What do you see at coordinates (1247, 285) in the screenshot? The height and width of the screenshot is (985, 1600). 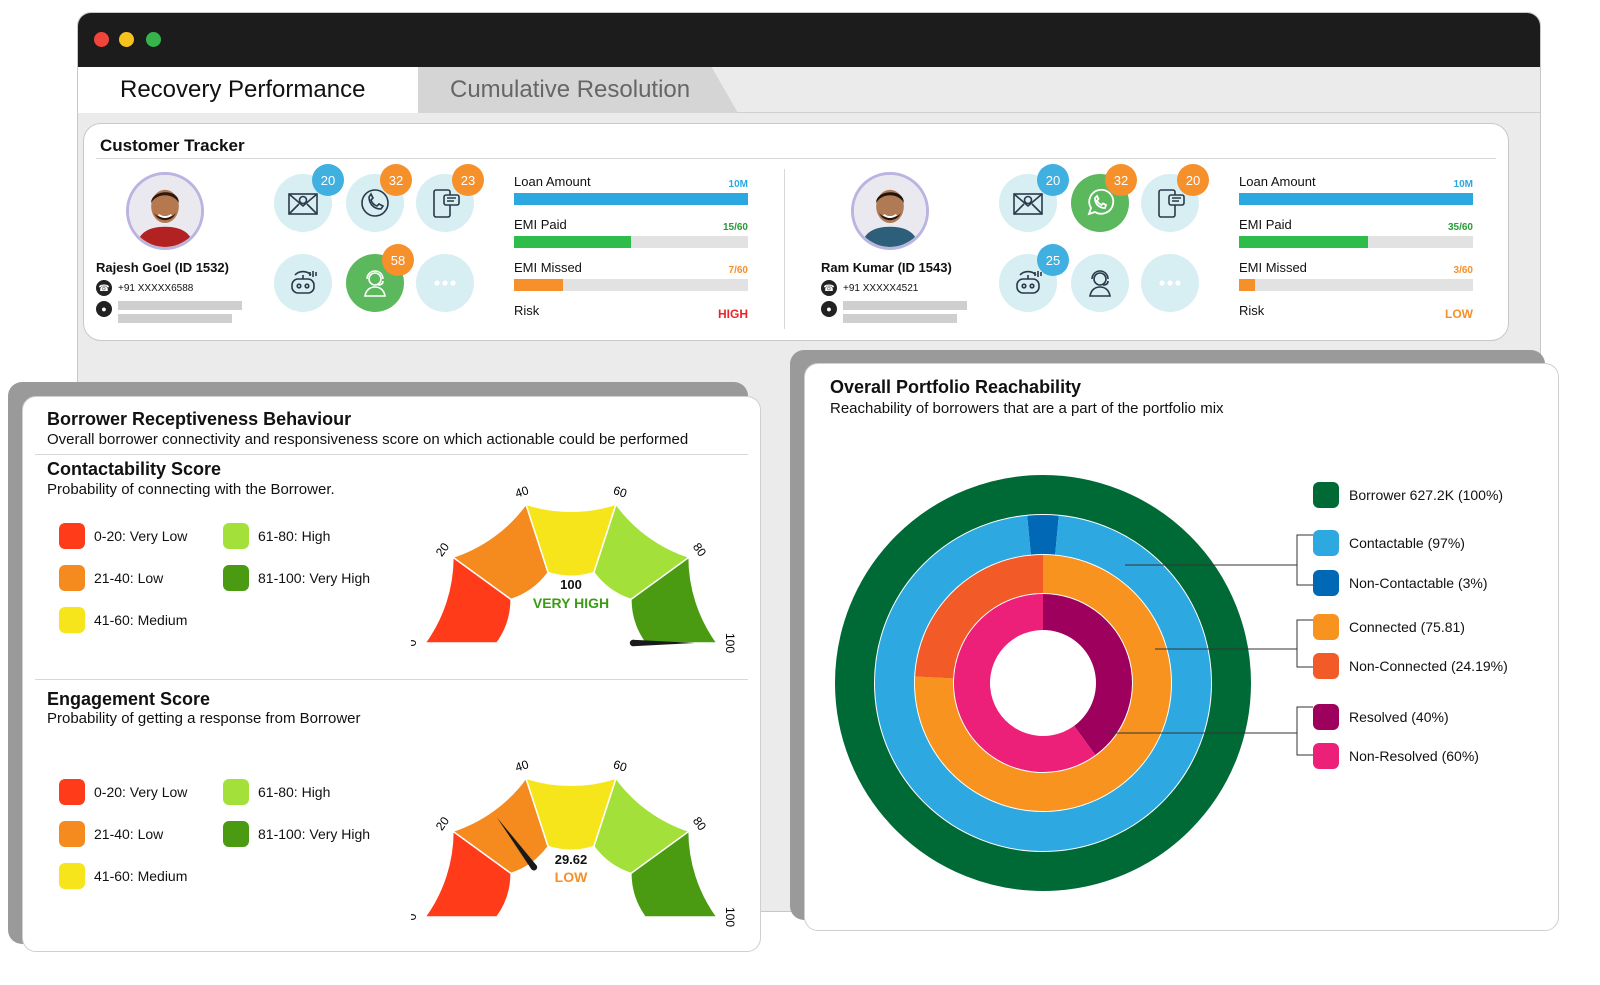 I see `emi-missed-bar-fill` at bounding box center [1247, 285].